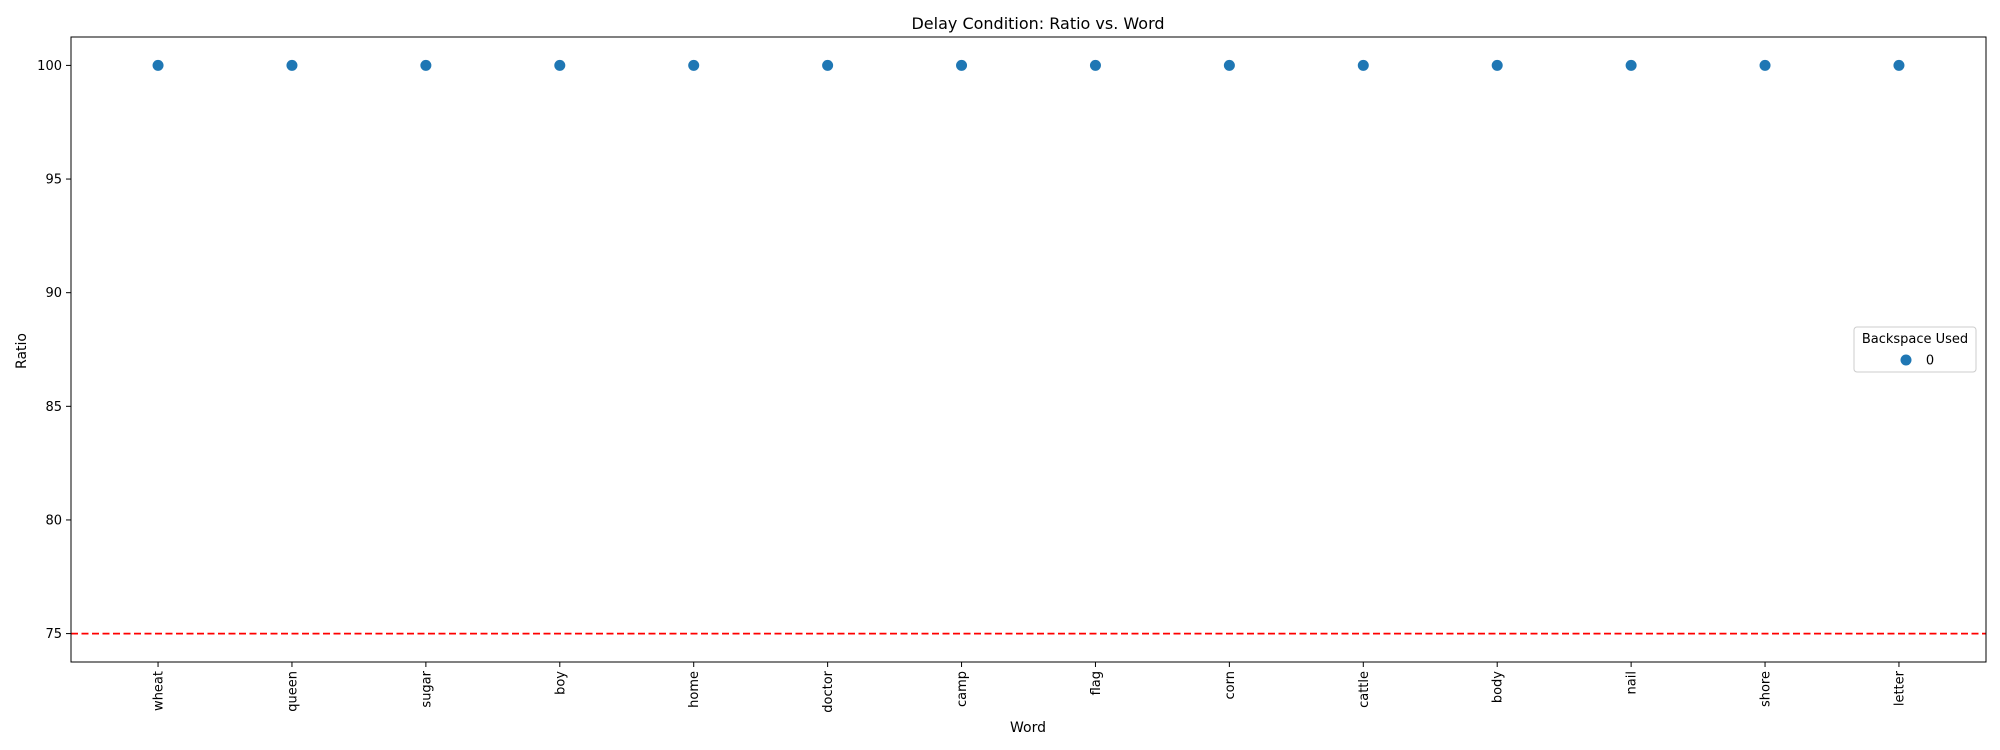  What do you see at coordinates (1037, 23) in the screenshot?
I see `chart-title: Delay Condition: Ratio vs. Word` at bounding box center [1037, 23].